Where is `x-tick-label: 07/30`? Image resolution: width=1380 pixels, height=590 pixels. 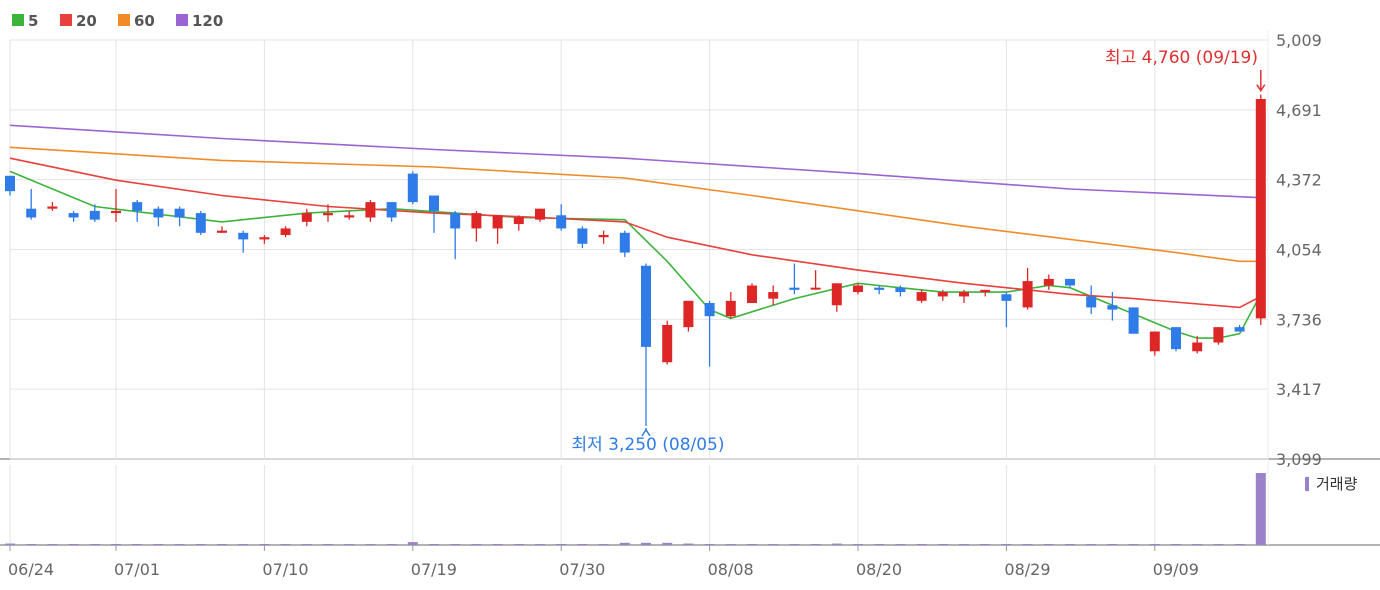 x-tick-label: 07/30 is located at coordinates (582, 569).